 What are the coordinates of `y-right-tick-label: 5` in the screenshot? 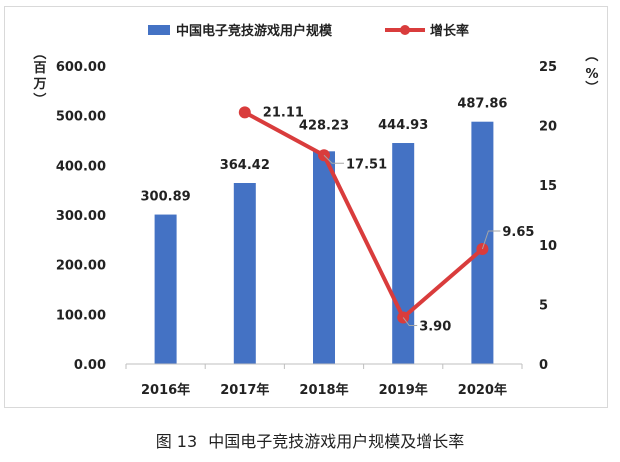 It's located at (543, 305).